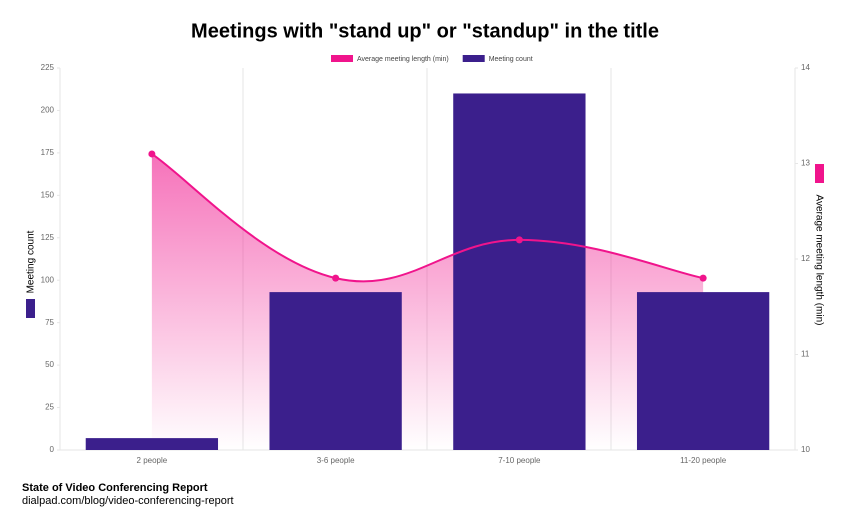 This screenshot has width=850, height=526. What do you see at coordinates (805, 258) in the screenshot?
I see `y2-tick-label: 12` at bounding box center [805, 258].